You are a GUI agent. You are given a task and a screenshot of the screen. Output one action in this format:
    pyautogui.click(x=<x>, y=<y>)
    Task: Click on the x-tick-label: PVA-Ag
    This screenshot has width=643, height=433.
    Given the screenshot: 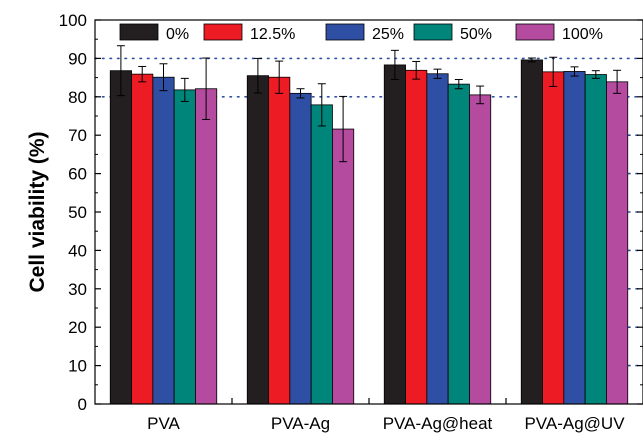 What is the action you would take?
    pyautogui.click(x=300, y=423)
    